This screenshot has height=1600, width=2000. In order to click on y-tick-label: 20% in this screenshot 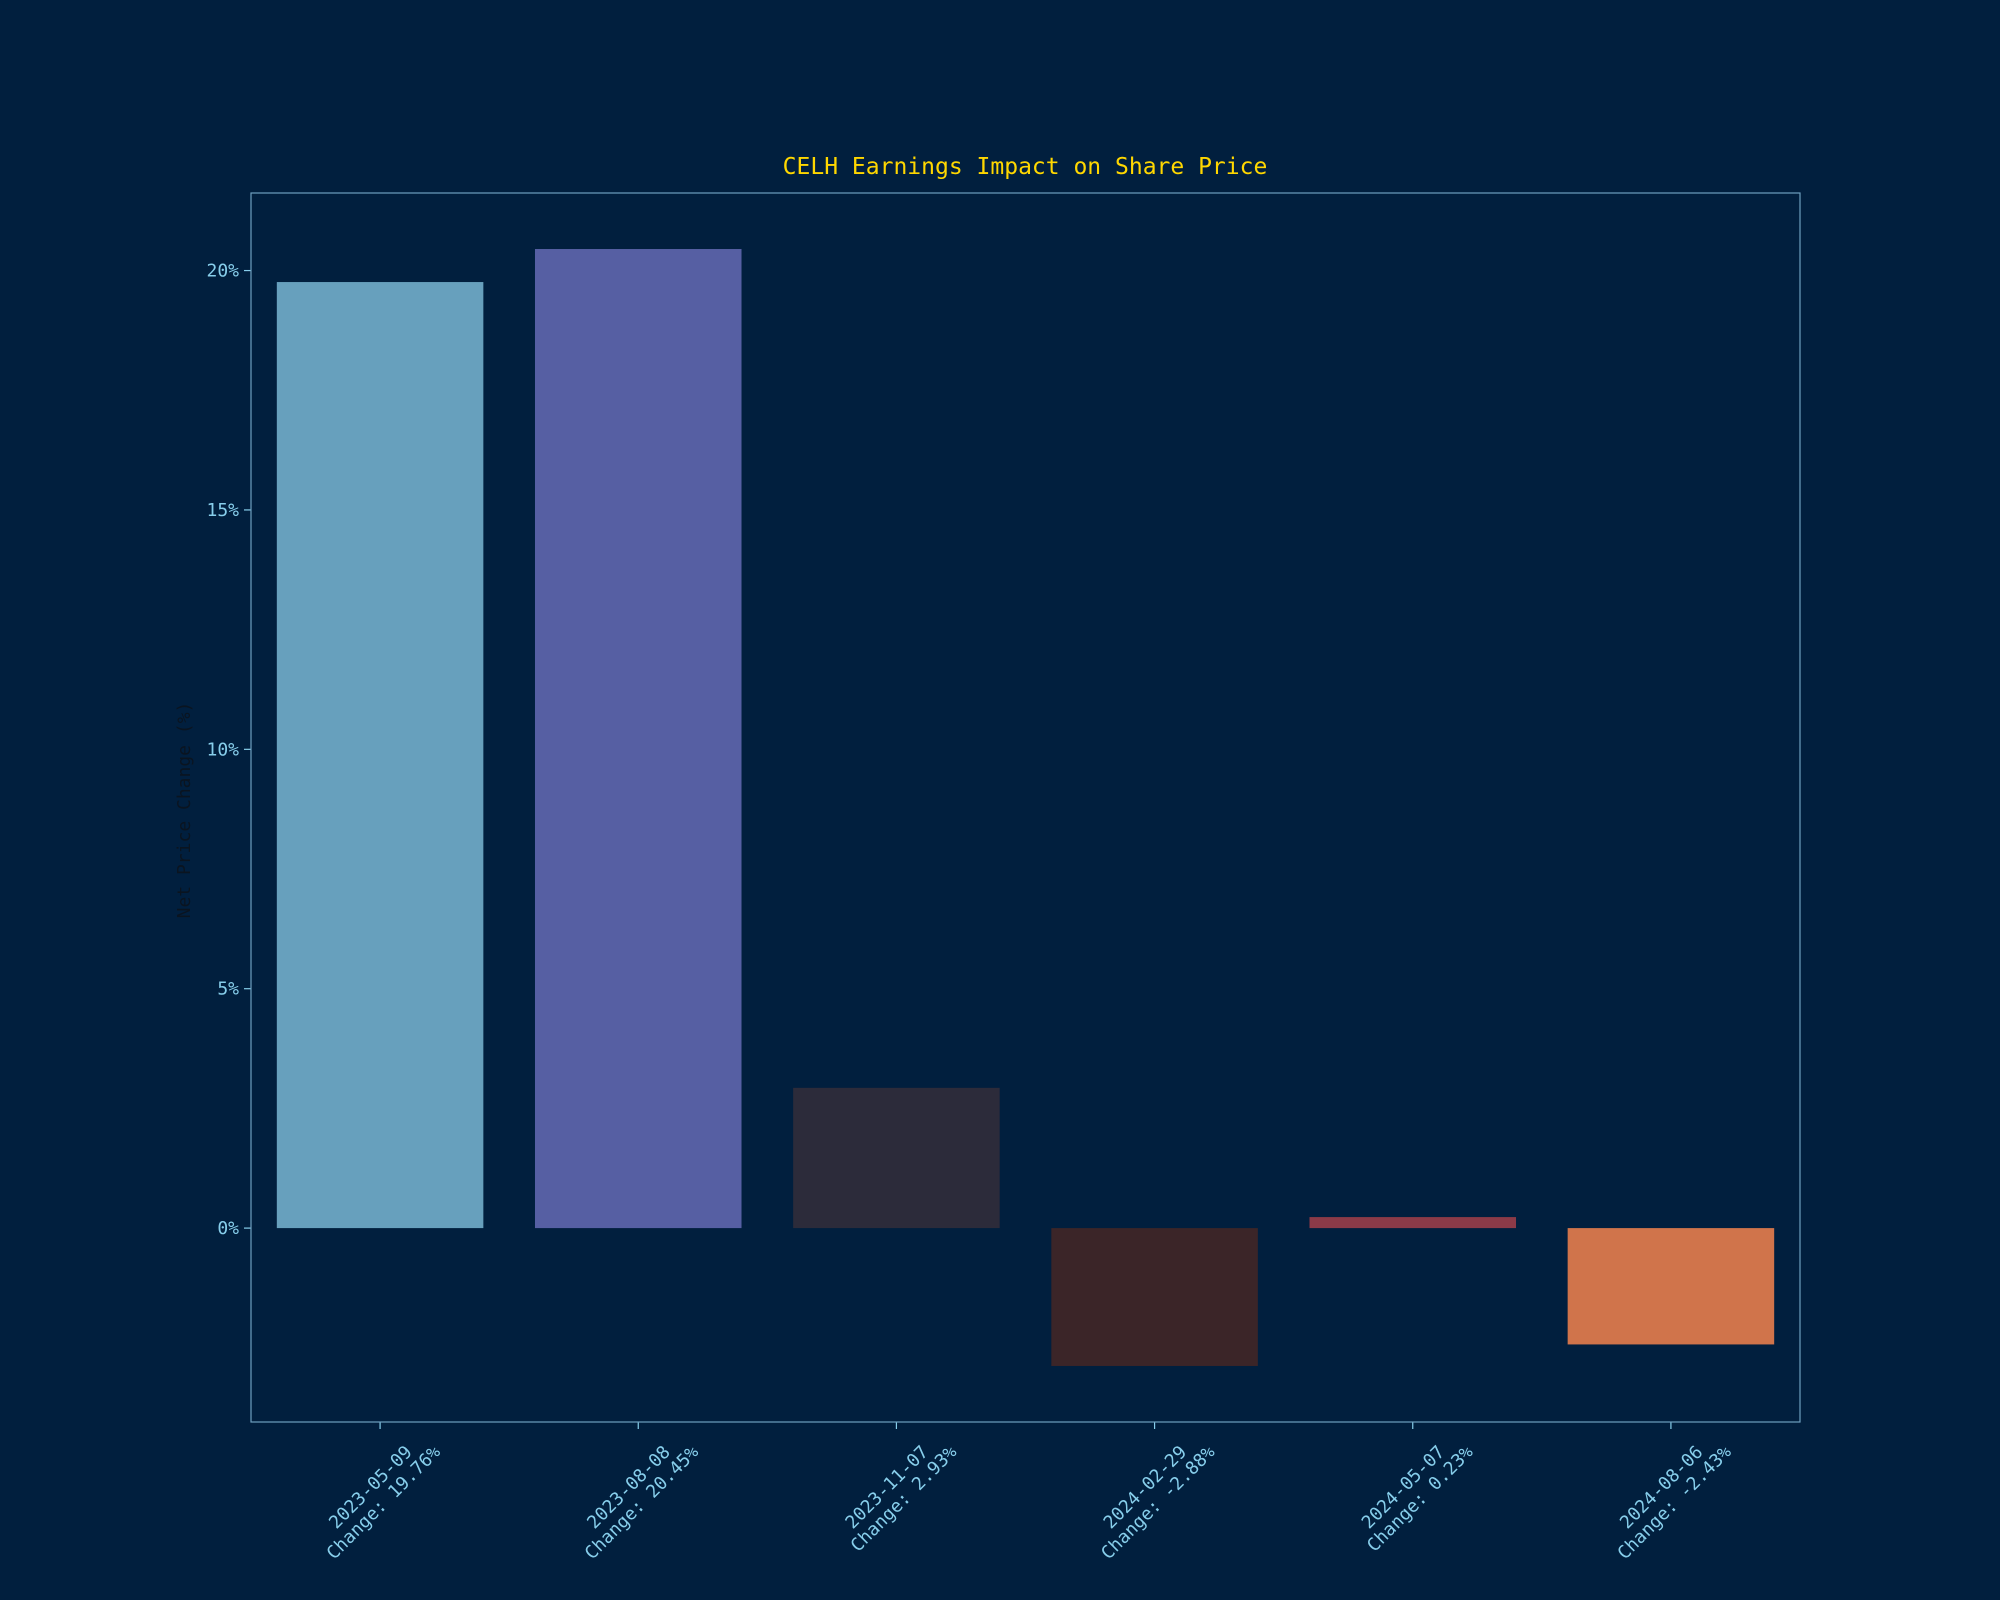, I will do `click(222, 271)`.